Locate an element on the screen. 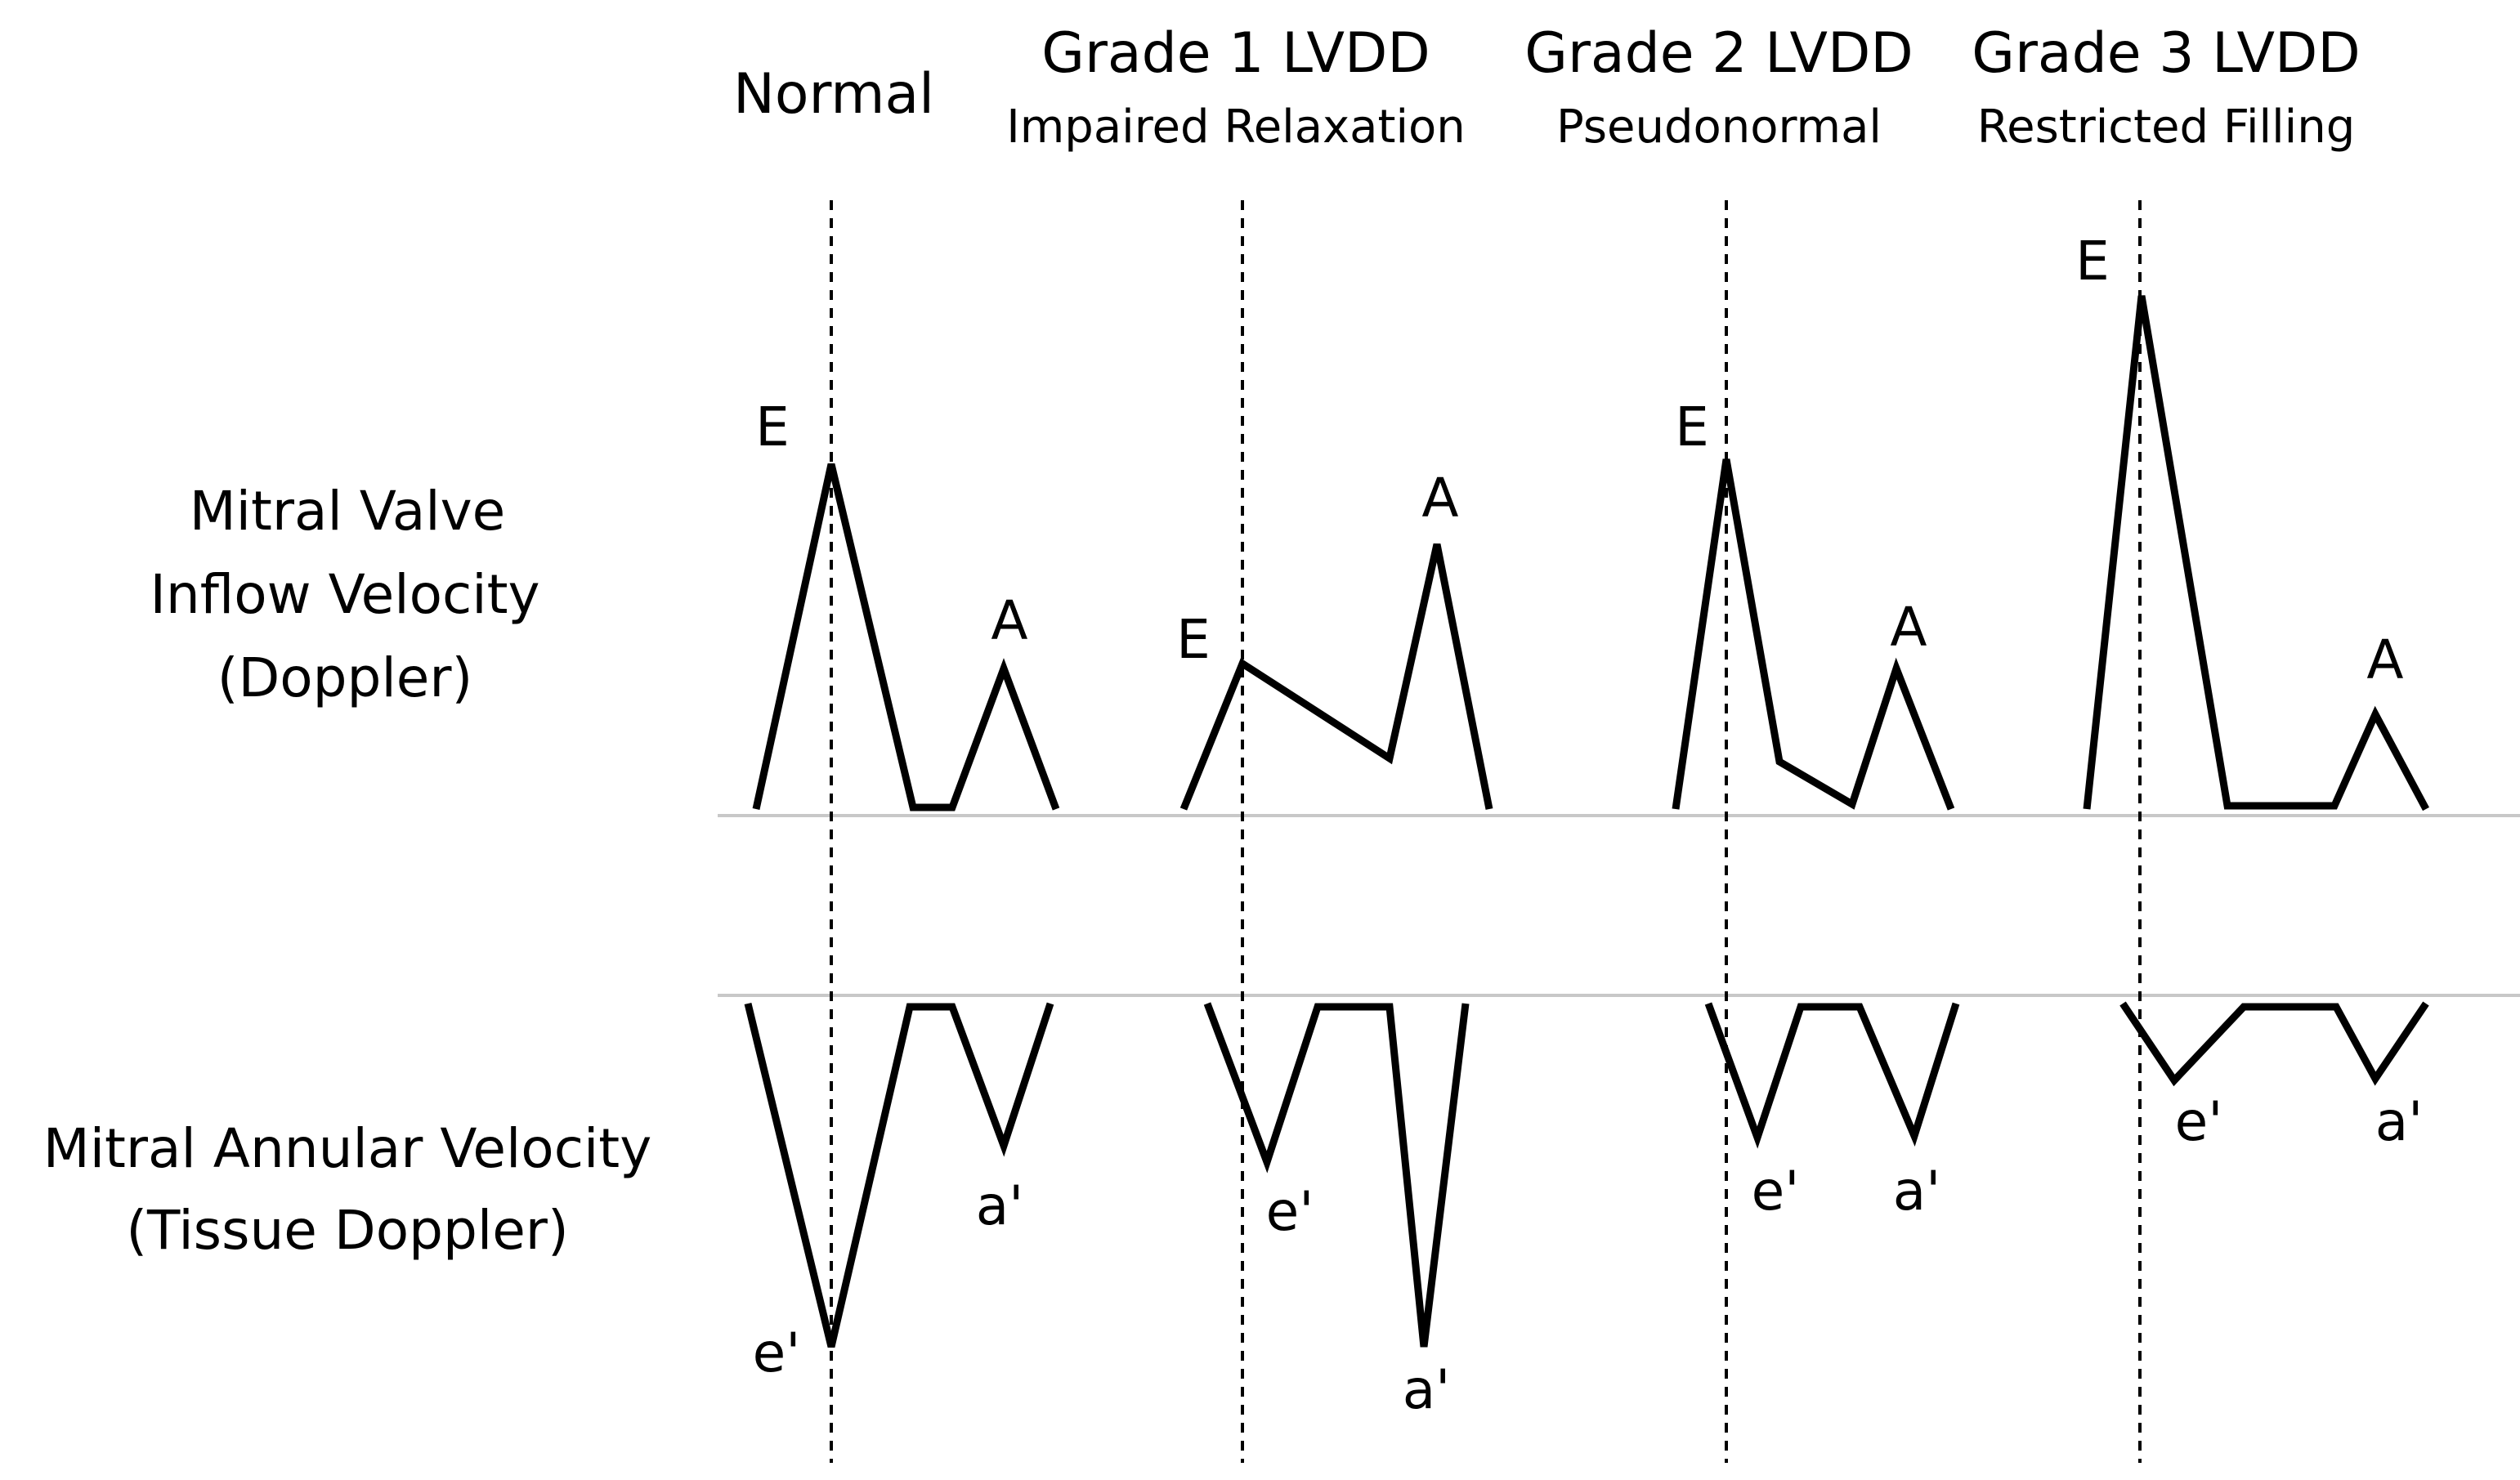 The height and width of the screenshot is (1480, 2520). header-grade2-subtitle: Pseudonormal is located at coordinates (1719, 128).